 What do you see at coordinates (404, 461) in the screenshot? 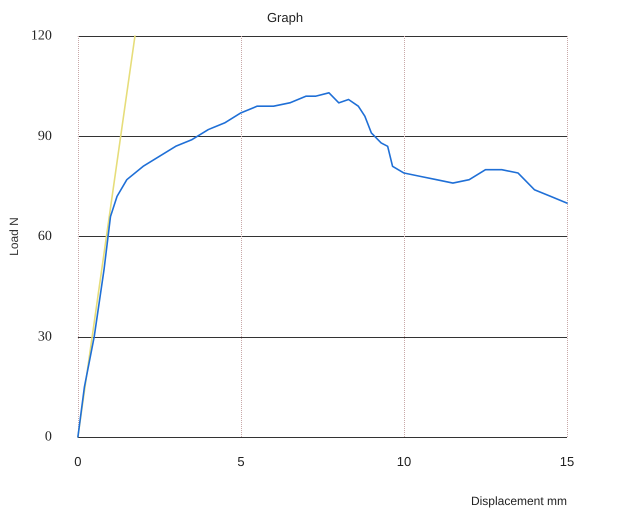
I see `x-tick-label: 10` at bounding box center [404, 461].